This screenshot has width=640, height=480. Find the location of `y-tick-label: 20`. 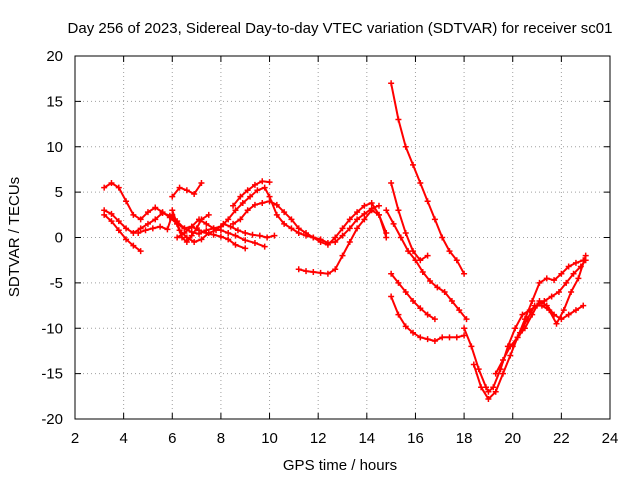

y-tick-label: 20 is located at coordinates (54, 56).